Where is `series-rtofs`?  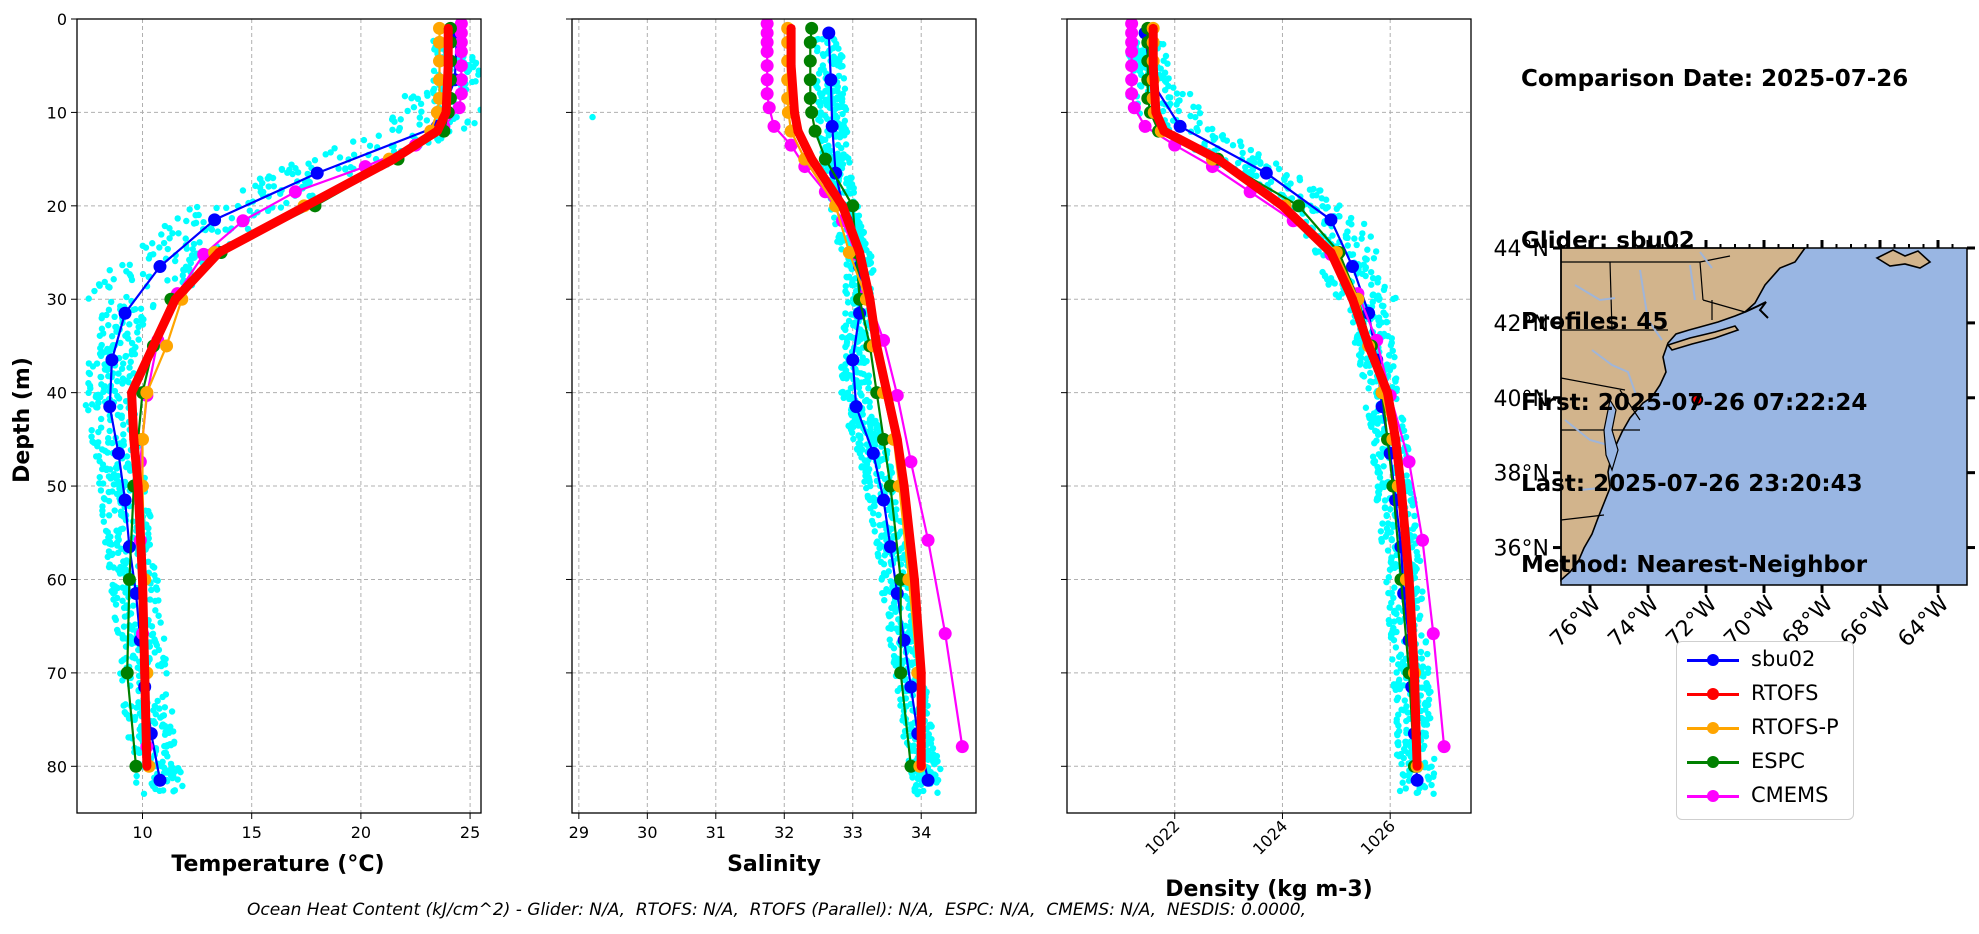 series-rtofs is located at coordinates (1285, 397).